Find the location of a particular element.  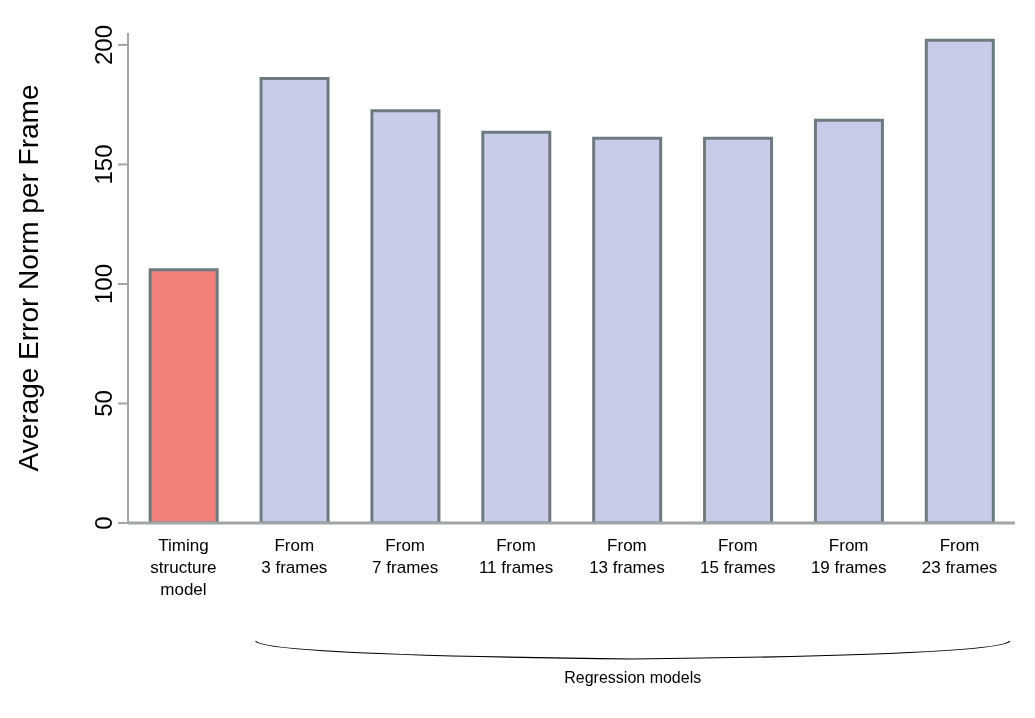

text: Regression models is located at coordinates (633, 677).